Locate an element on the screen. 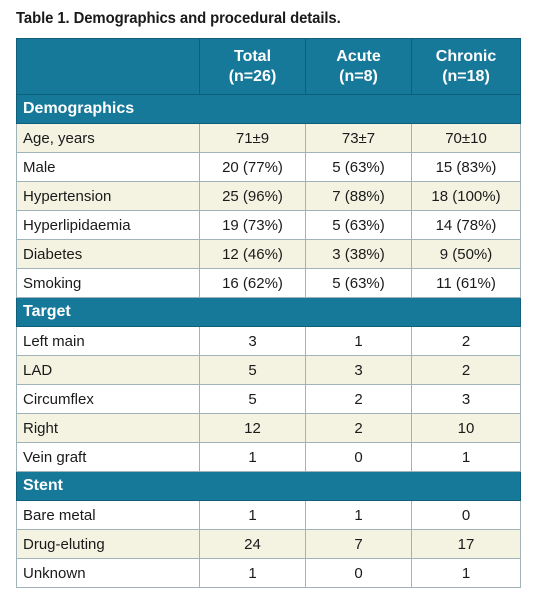  cell-chronic: 3 is located at coordinates (466, 399).